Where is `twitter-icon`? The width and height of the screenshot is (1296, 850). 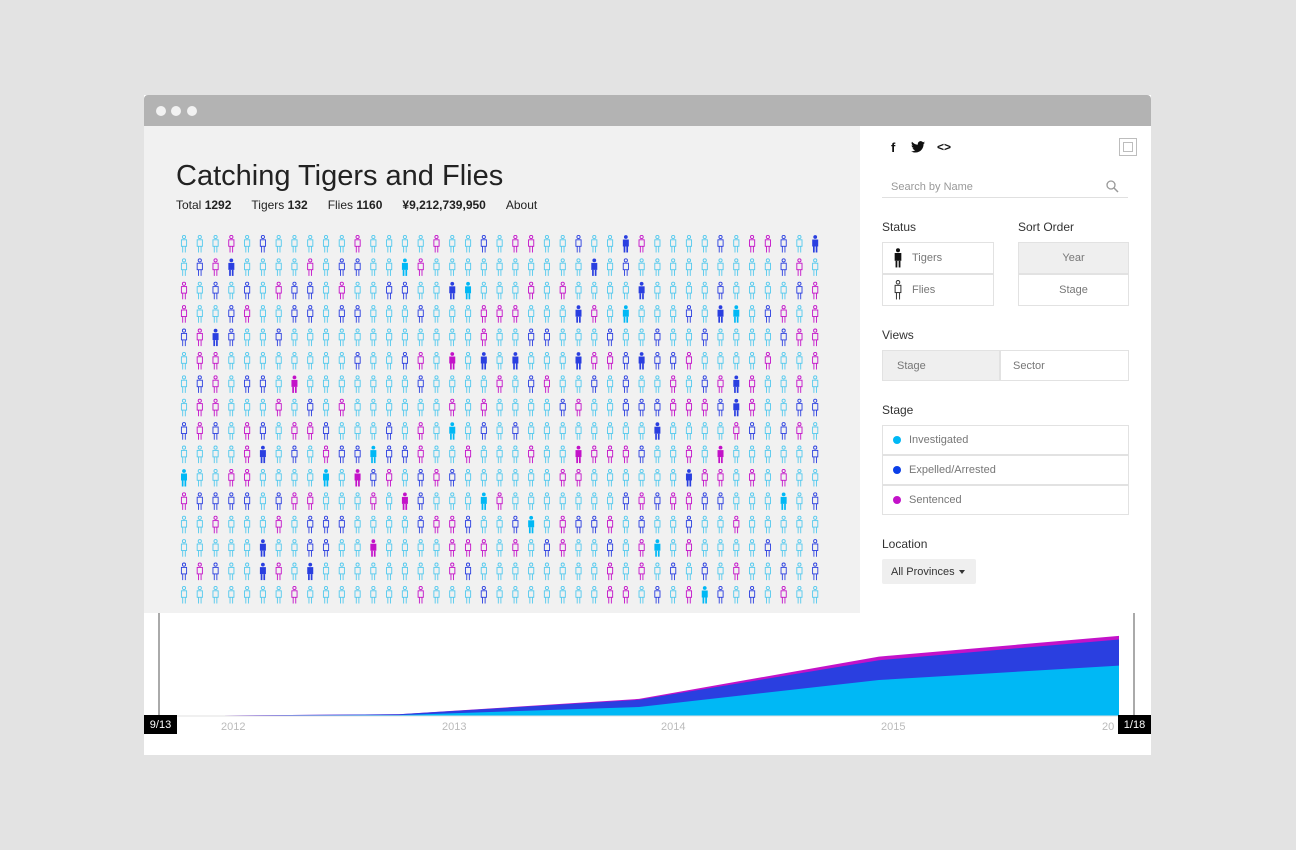 twitter-icon is located at coordinates (918, 147).